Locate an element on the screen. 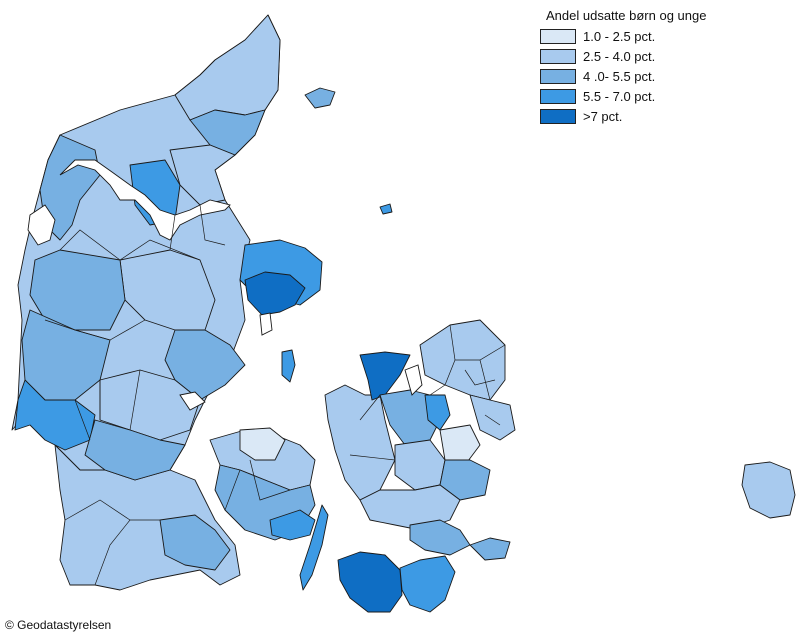 Image resolution: width=800 pixels, height=635 pixels. region-roskilde is located at coordinates (437, 412).